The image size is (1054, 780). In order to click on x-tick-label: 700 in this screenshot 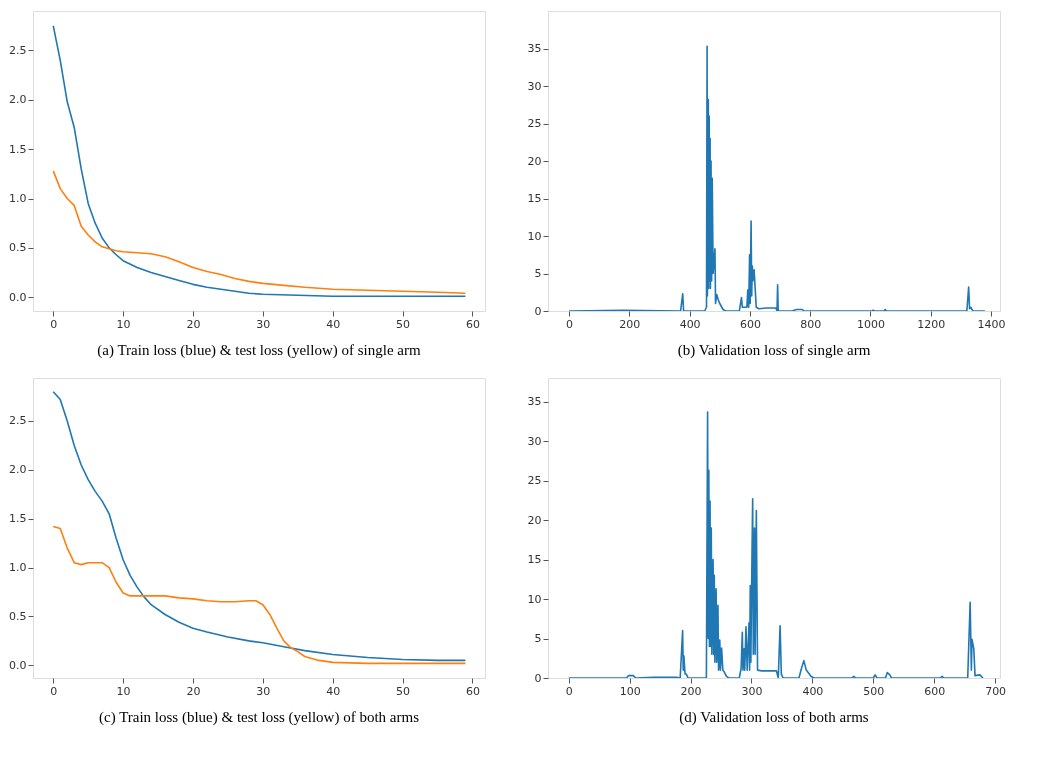, I will do `click(996, 691)`.